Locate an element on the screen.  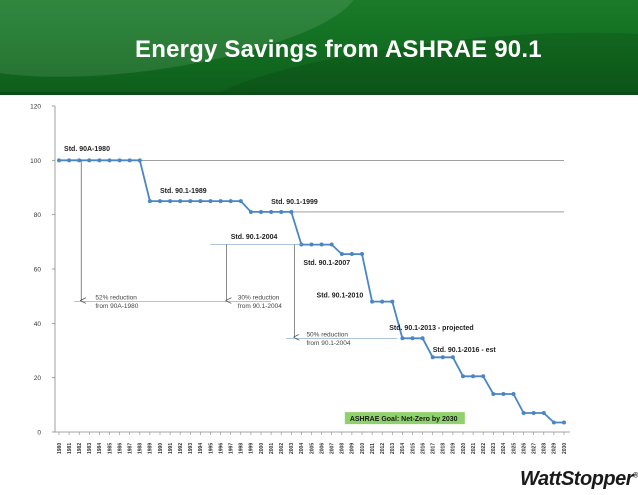
x-tick-label: 1991 is located at coordinates (171, 448).